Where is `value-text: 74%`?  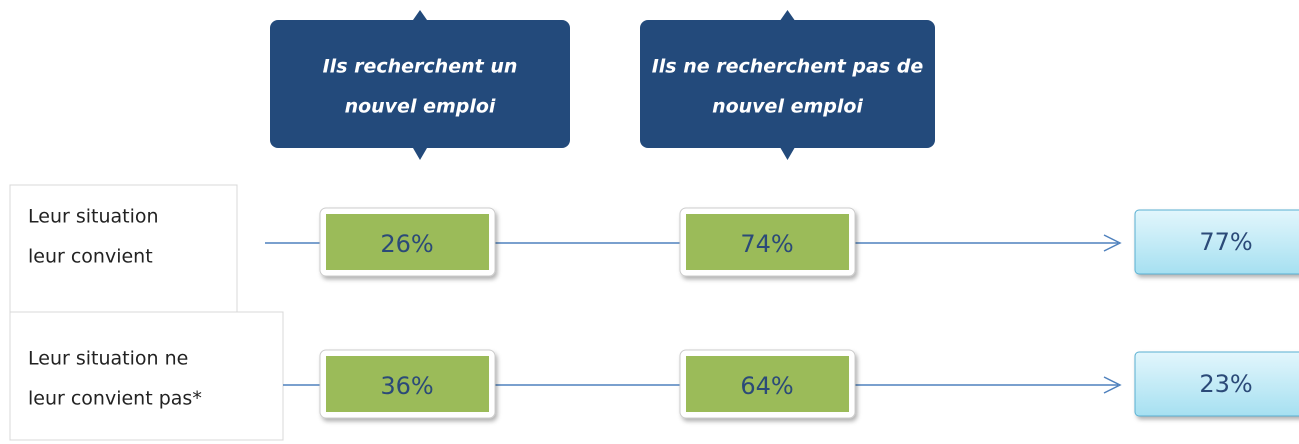
value-text: 74% is located at coordinates (766, 244).